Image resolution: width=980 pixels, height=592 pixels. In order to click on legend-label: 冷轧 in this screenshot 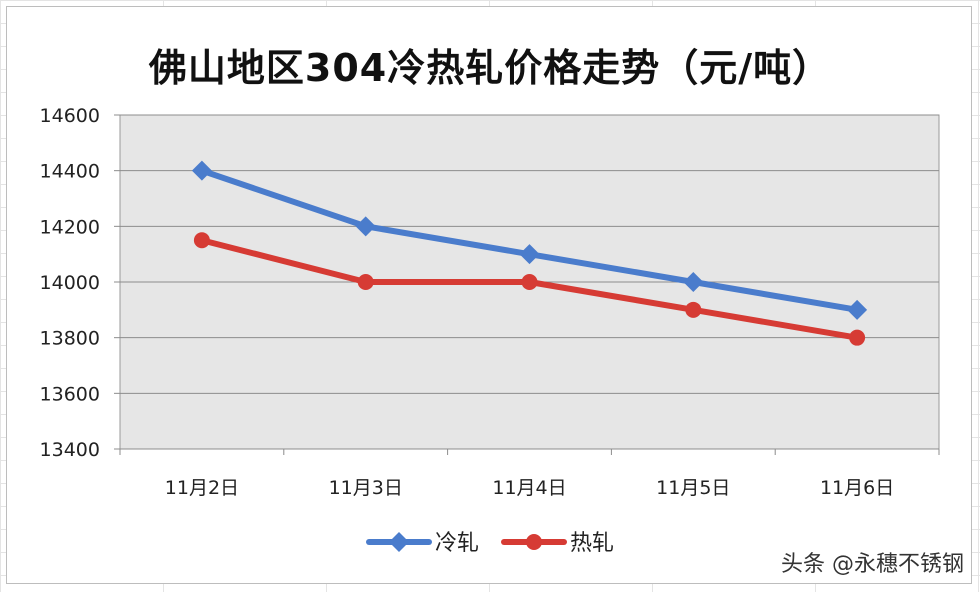, I will do `click(457, 543)`.